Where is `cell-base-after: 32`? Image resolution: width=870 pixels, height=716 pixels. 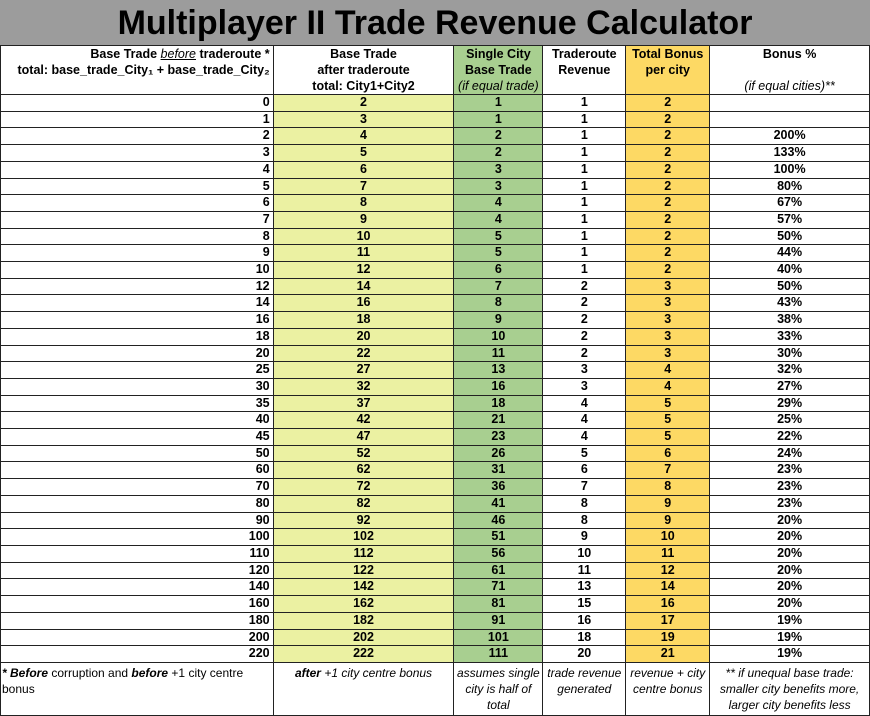
cell-base-after: 32 is located at coordinates (363, 386).